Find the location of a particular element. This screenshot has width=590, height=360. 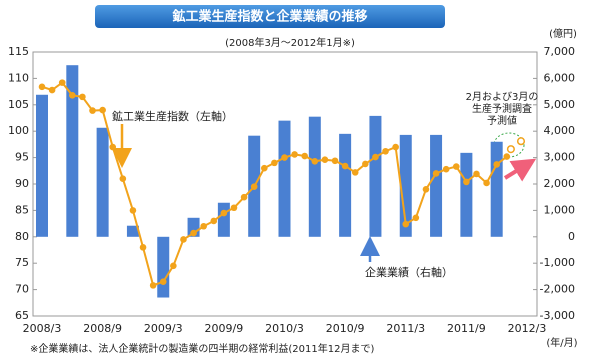

chart-title: 鉱工業生産指数と企業業績の推移 is located at coordinates (269, 17).